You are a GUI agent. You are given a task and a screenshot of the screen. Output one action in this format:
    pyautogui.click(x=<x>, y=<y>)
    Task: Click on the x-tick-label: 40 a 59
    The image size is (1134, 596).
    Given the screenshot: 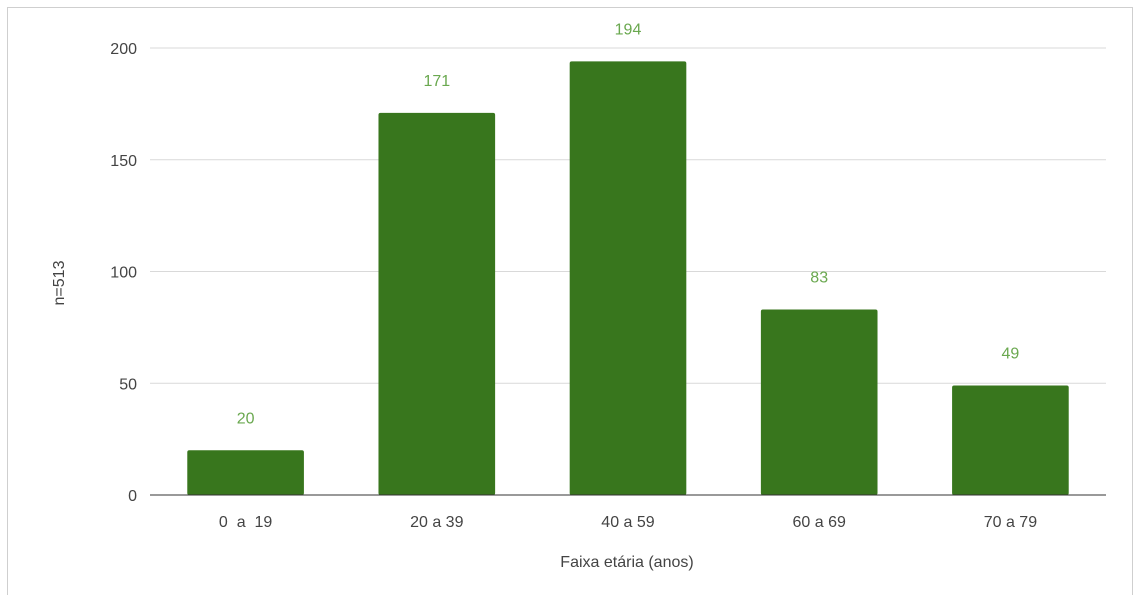 What is the action you would take?
    pyautogui.click(x=627, y=522)
    